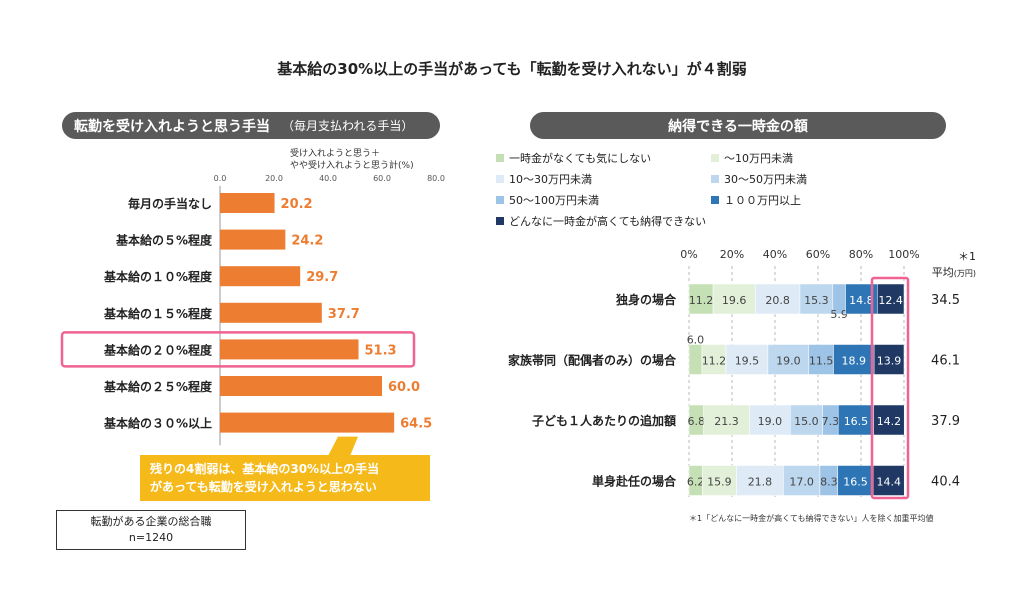 The image size is (1024, 615). What do you see at coordinates (352, 165) in the screenshot?
I see `x-axis-label-line-2: やや受け入れようと思う計(%)` at bounding box center [352, 165].